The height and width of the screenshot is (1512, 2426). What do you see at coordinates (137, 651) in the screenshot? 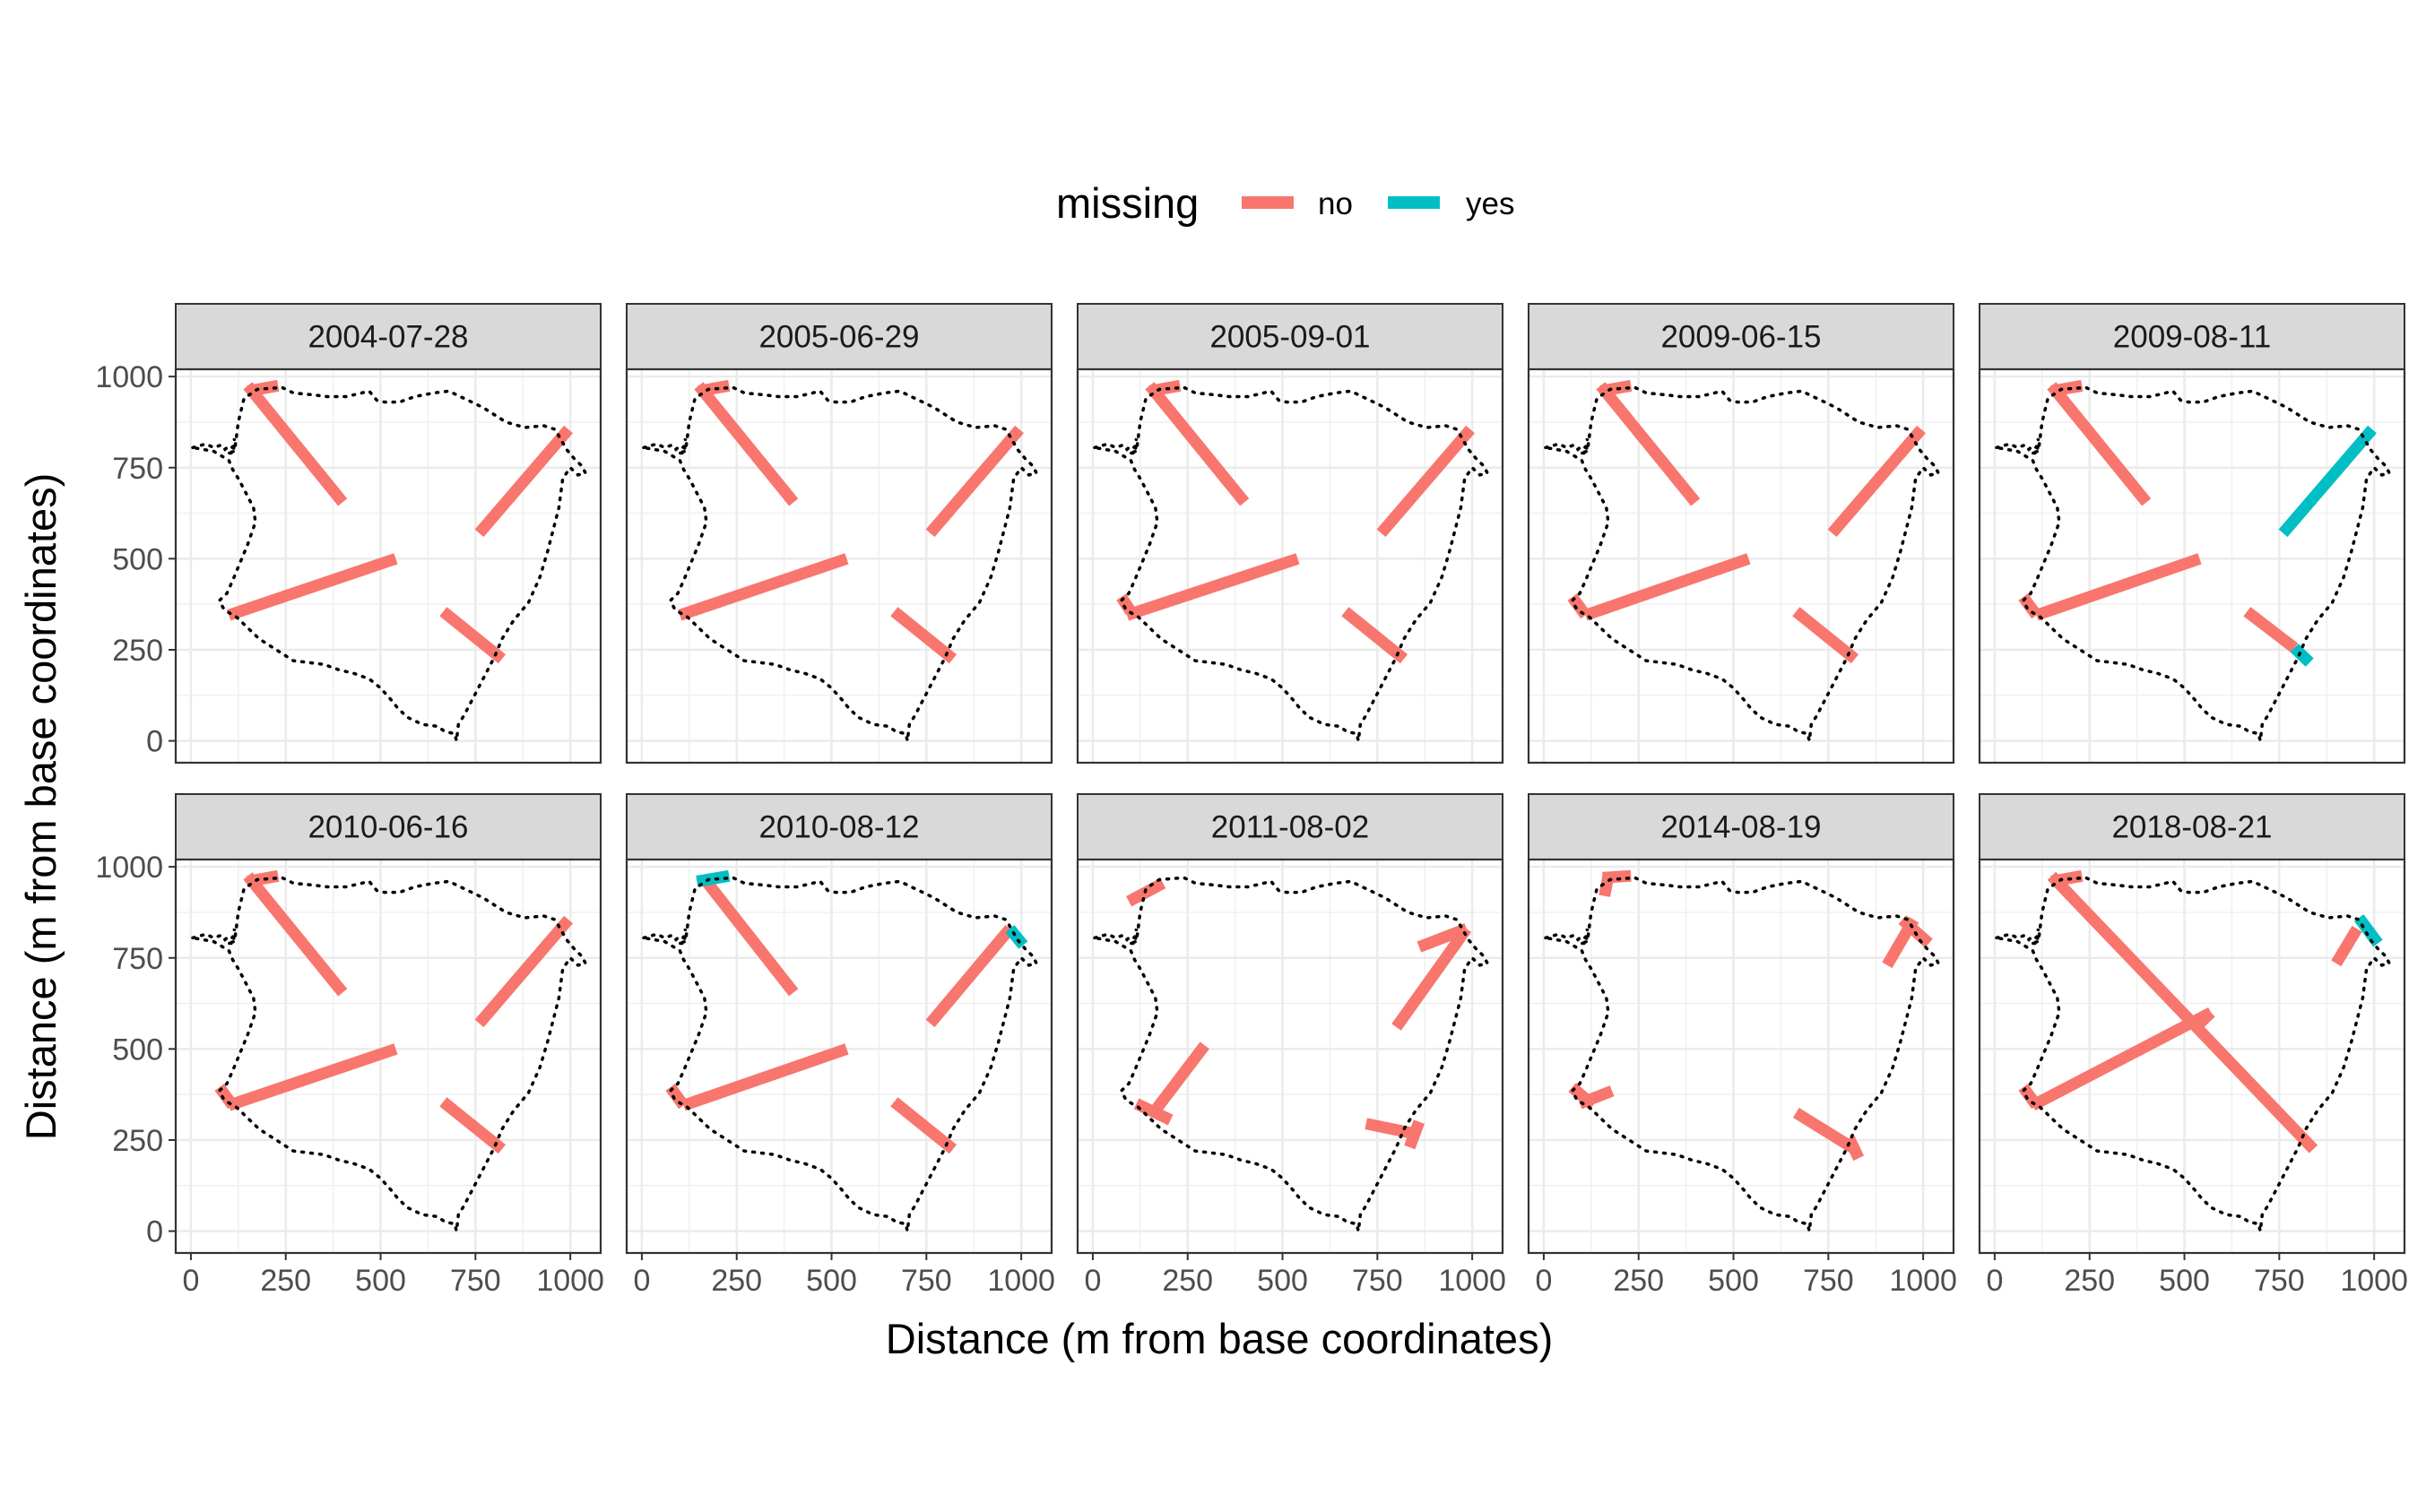
I see `y-tick-label: 250` at bounding box center [137, 651].